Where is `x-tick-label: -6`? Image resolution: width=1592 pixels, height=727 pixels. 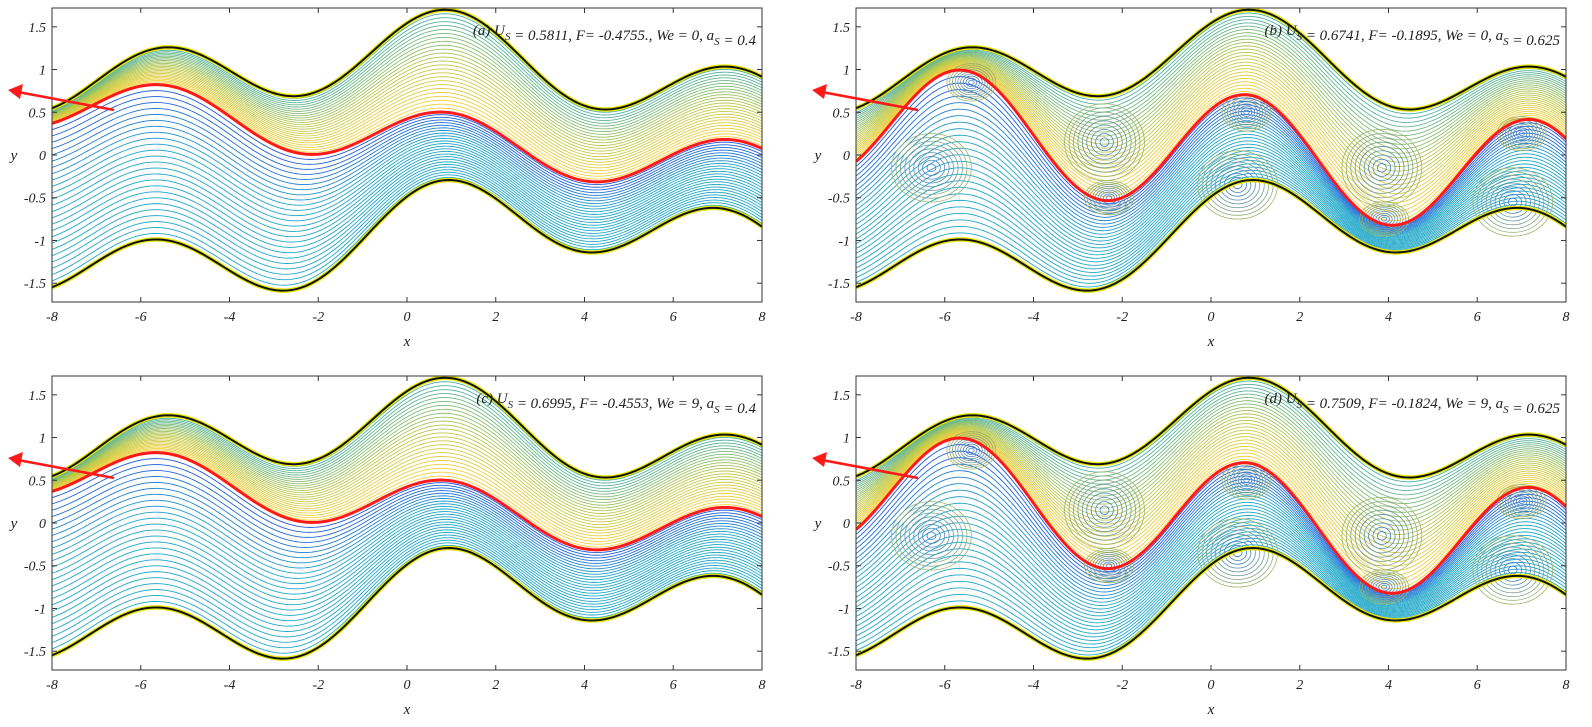
x-tick-label: -6 is located at coordinates (141, 317).